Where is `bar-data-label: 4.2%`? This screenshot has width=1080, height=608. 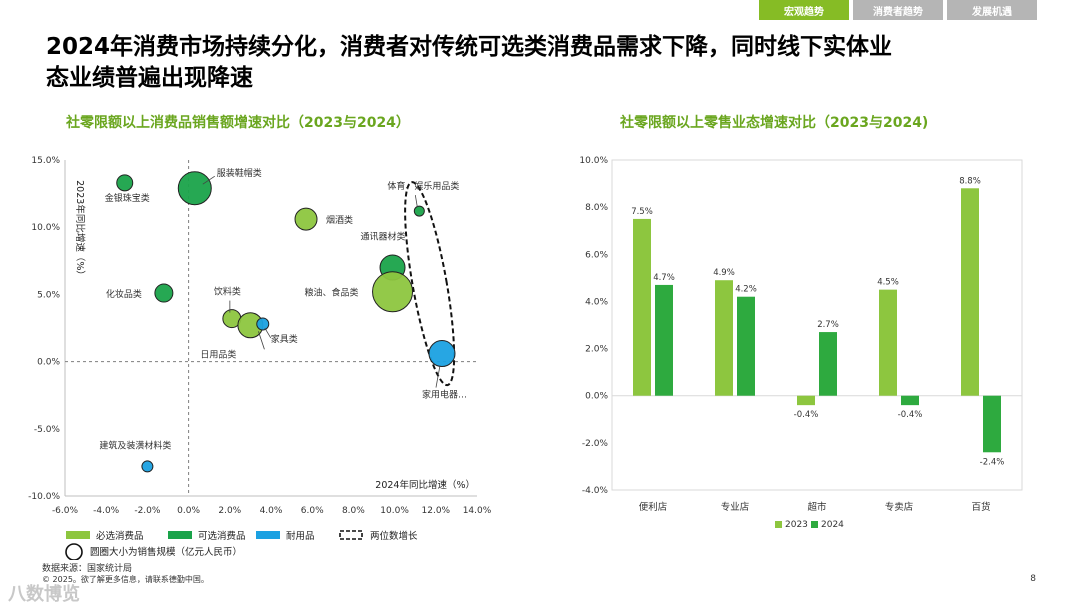
bar-data-label: 4.2% is located at coordinates (746, 290).